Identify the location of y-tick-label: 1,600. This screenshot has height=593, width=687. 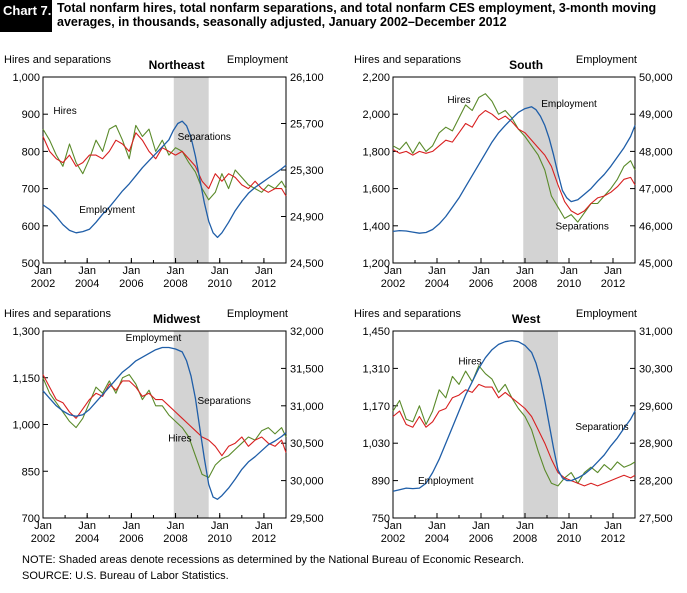
(376, 190).